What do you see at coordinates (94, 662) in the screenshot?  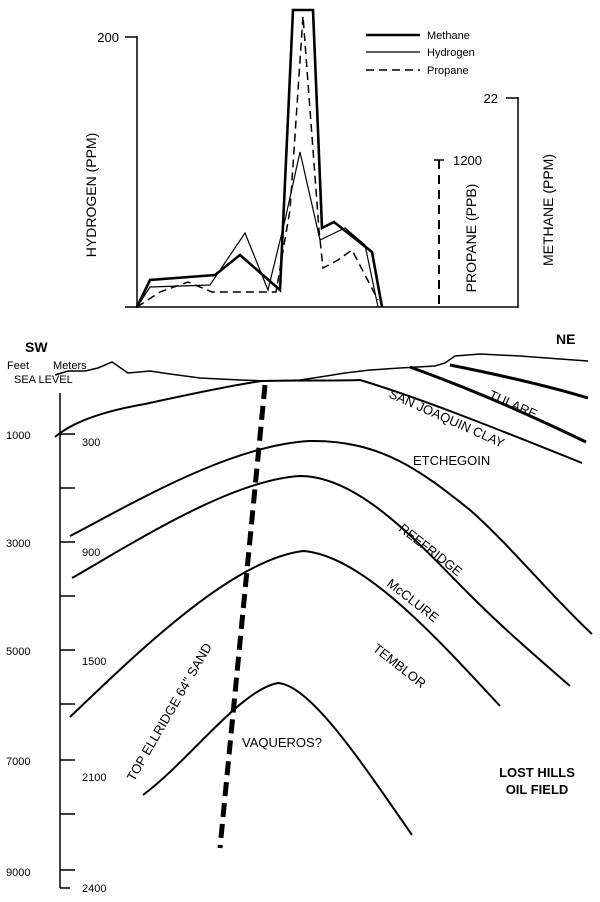 I see `meter-tick-label: 1500` at bounding box center [94, 662].